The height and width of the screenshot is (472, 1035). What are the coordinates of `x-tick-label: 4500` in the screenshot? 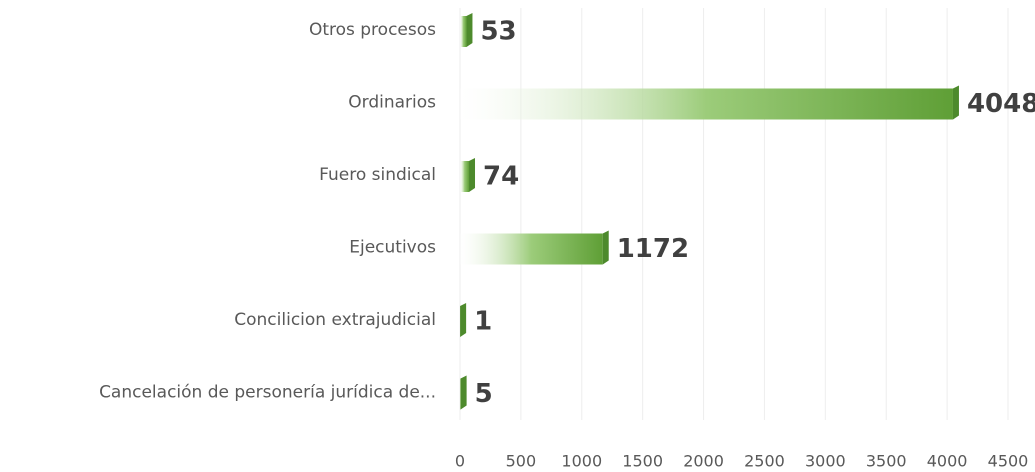 It's located at (1008, 461).